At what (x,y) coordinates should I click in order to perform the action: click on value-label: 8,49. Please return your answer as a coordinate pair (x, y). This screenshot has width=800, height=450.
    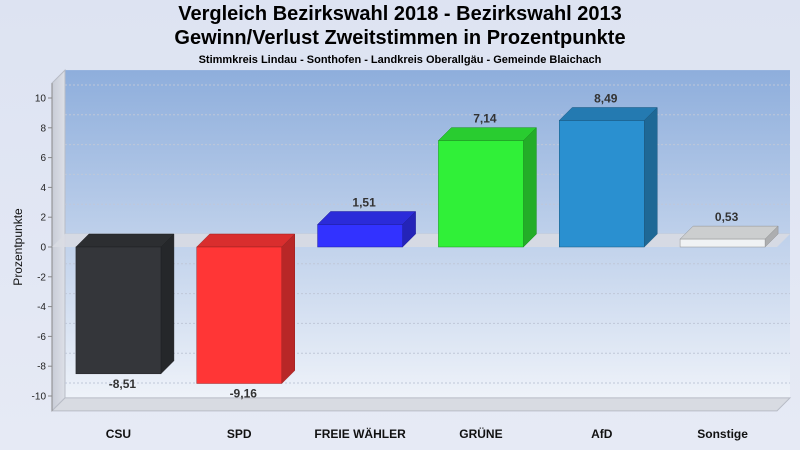
    Looking at the image, I should click on (606, 98).